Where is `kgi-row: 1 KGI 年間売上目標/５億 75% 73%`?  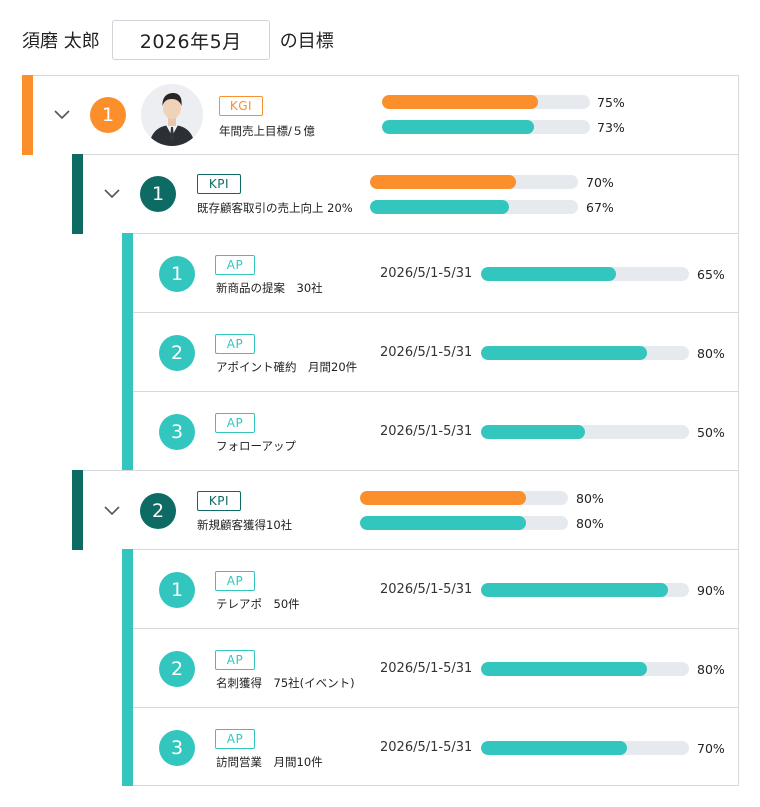
kgi-row: 1 KGI 年間売上目標/５億 75% 73% is located at coordinates (380, 115).